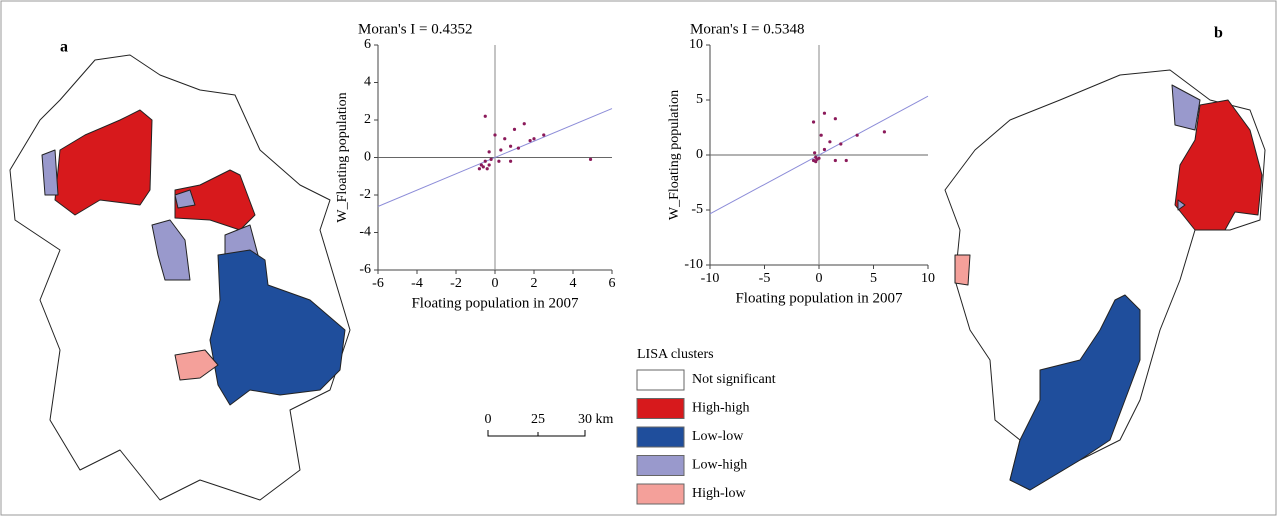 This screenshot has width=1277, height=516. What do you see at coordinates (765, 278) in the screenshot?
I see `x-tick-label: -5` at bounding box center [765, 278].